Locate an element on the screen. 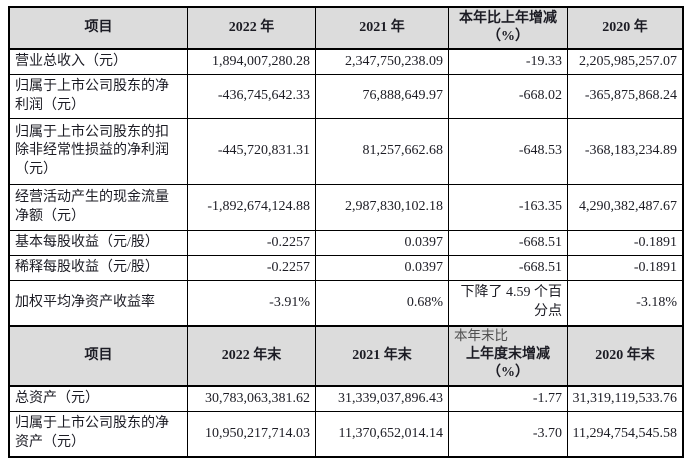  value-2020: 4,290,382,487.67 is located at coordinates (625, 208).